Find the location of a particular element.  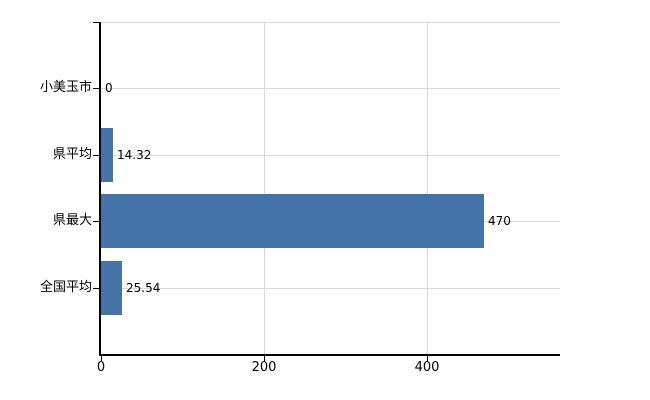

value-label: 14.32 is located at coordinates (134, 155).